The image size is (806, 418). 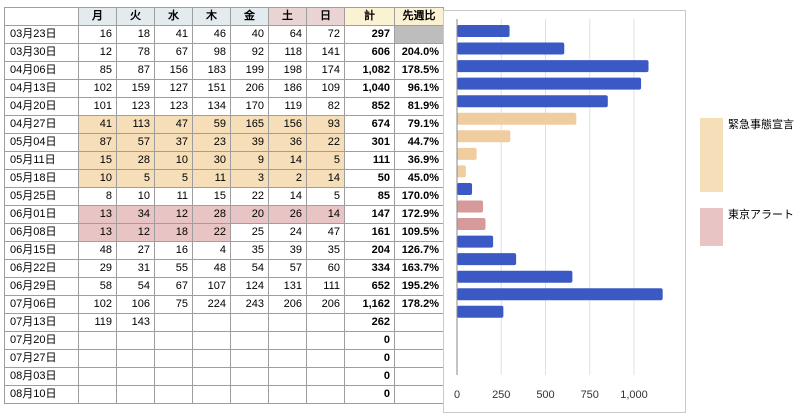 What do you see at coordinates (369, 178) in the screenshot?
I see `week-total-cell: 50` at bounding box center [369, 178].